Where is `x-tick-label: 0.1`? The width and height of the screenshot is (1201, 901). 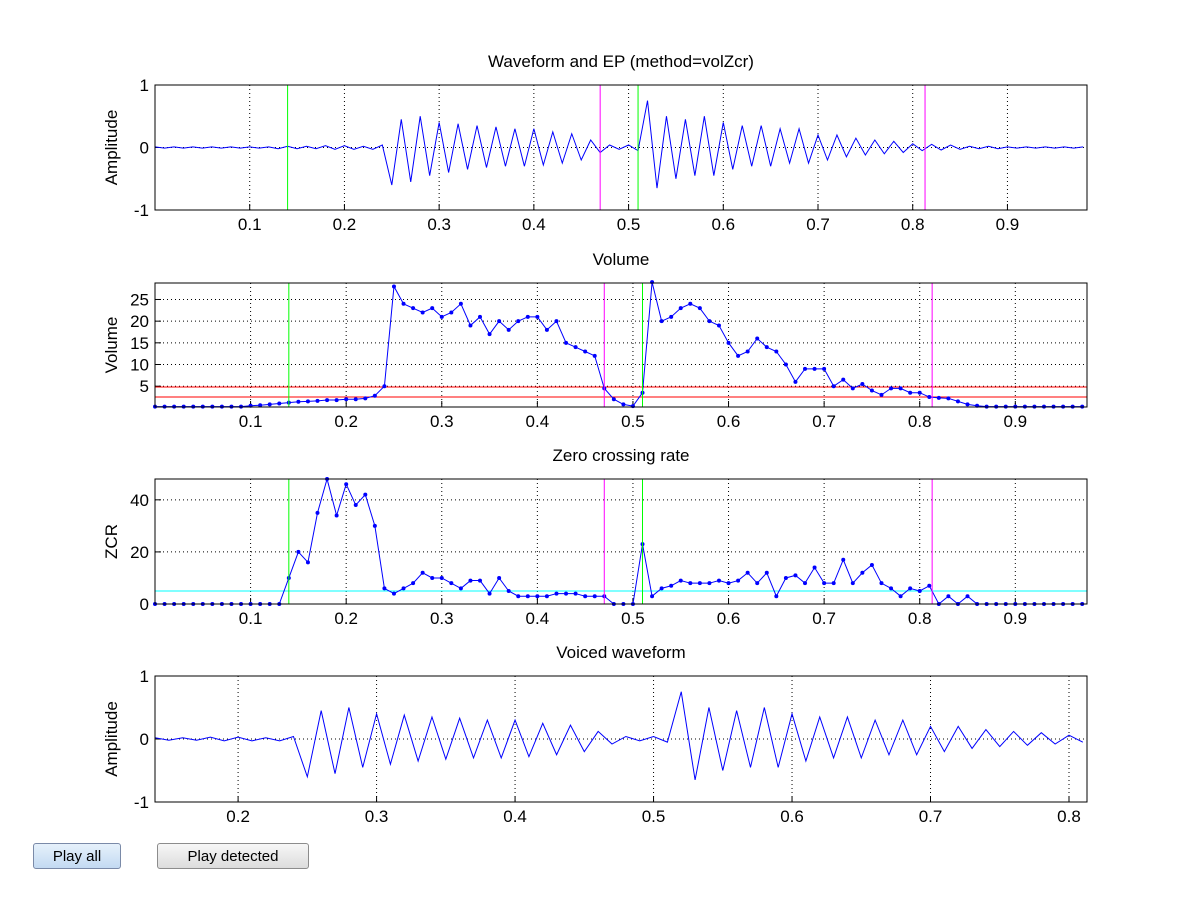 x-tick-label: 0.1 is located at coordinates (250, 224).